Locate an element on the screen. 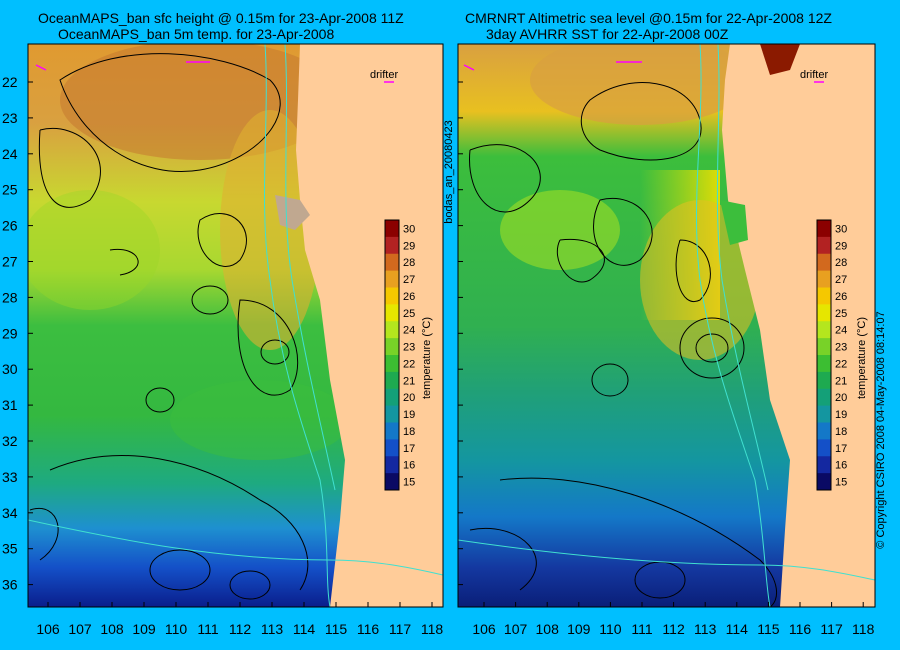 The width and height of the screenshot is (900, 650). right-longitude-axis: 106 107 108 109 110 111 112 113 114 115 116 117 118 is located at coordinates (673, 619).